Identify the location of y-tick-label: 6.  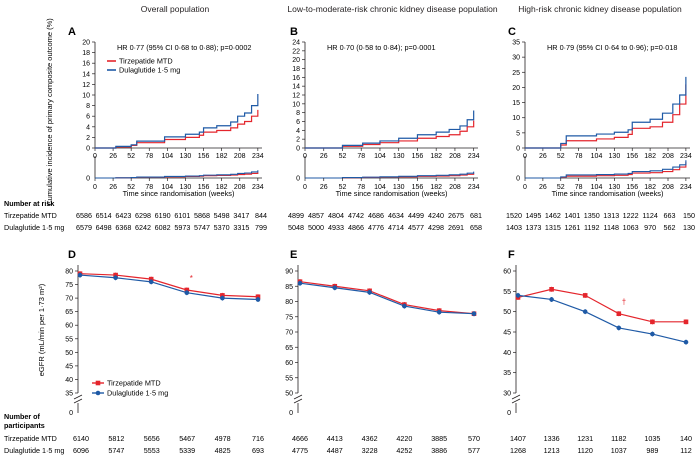
(88, 117).